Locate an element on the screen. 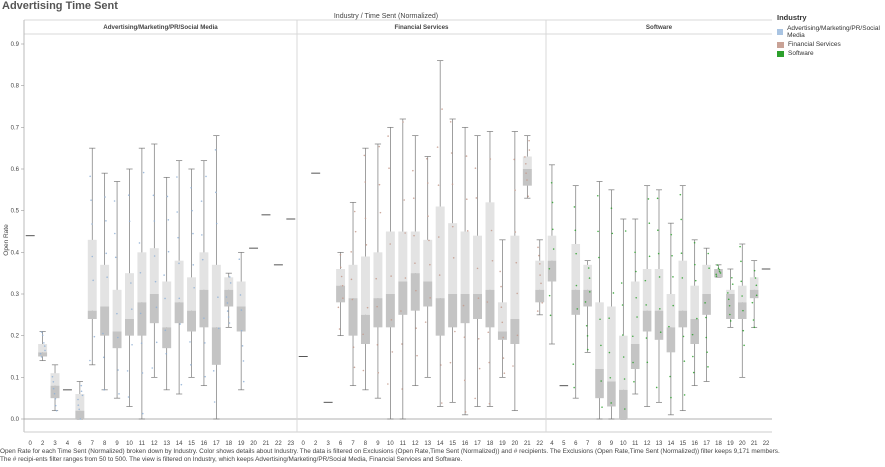 The image size is (885, 467). legend-title: Industry is located at coordinates (792, 17).